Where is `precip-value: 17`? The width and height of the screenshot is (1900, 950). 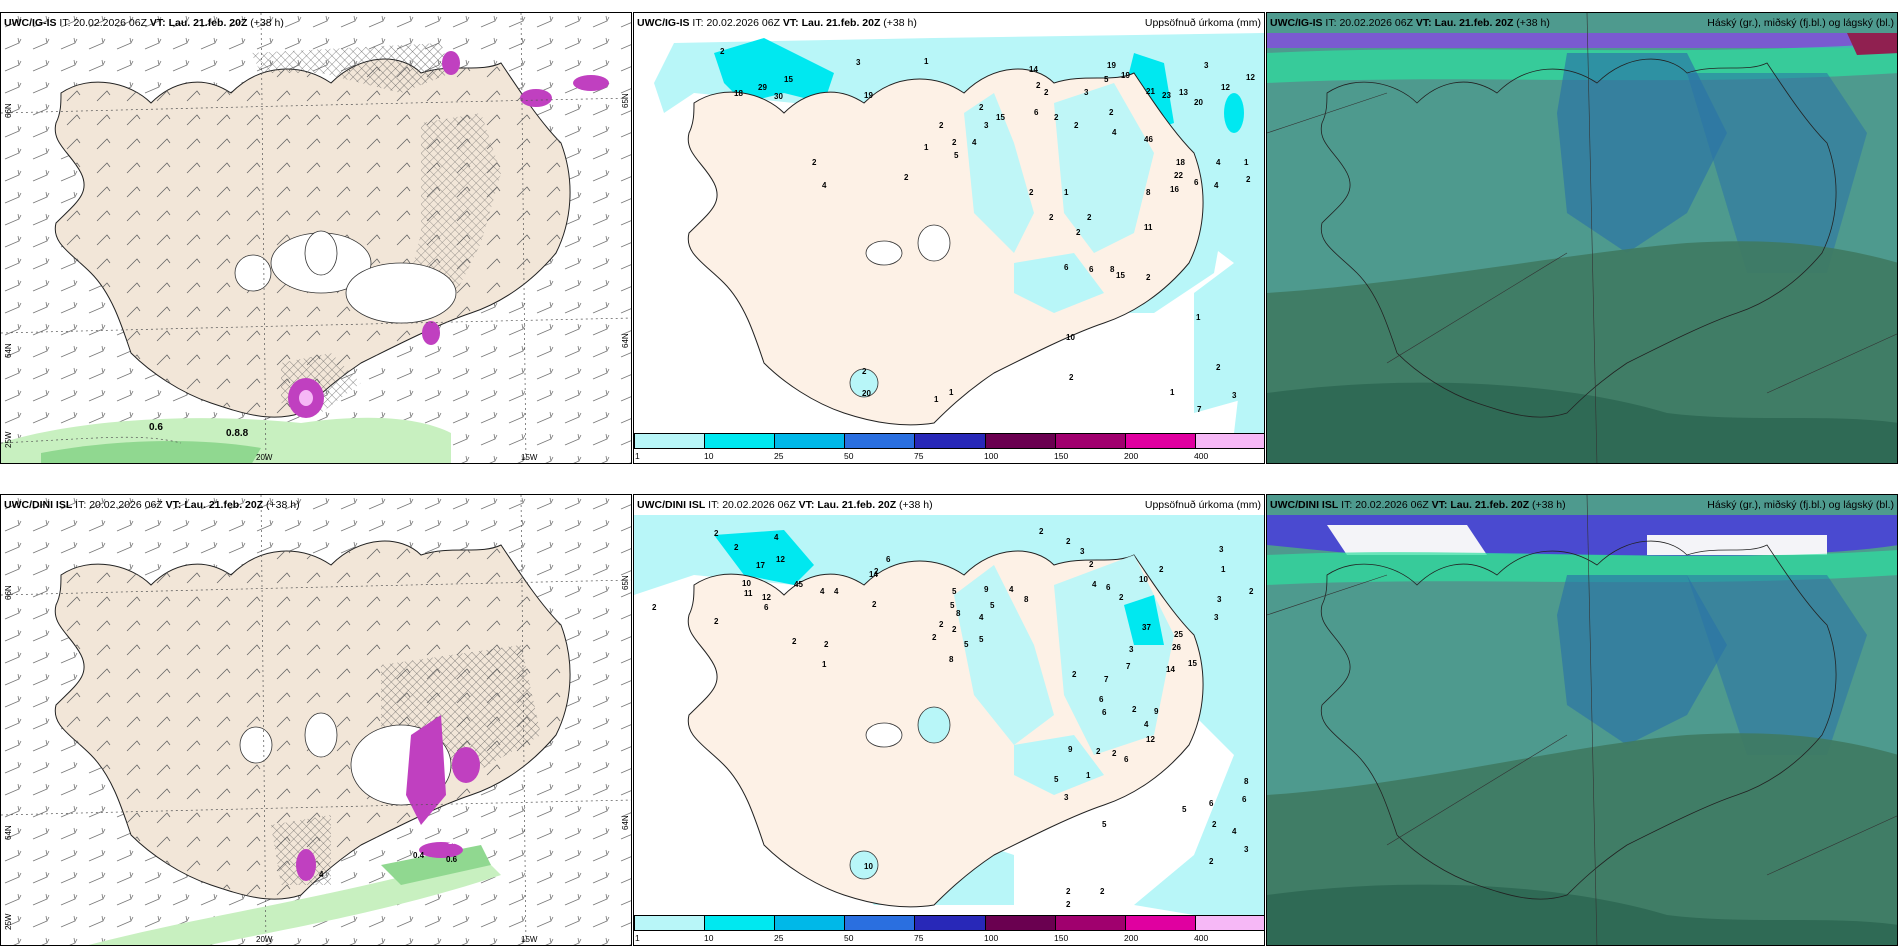 precip-value: 17 is located at coordinates (760, 565).